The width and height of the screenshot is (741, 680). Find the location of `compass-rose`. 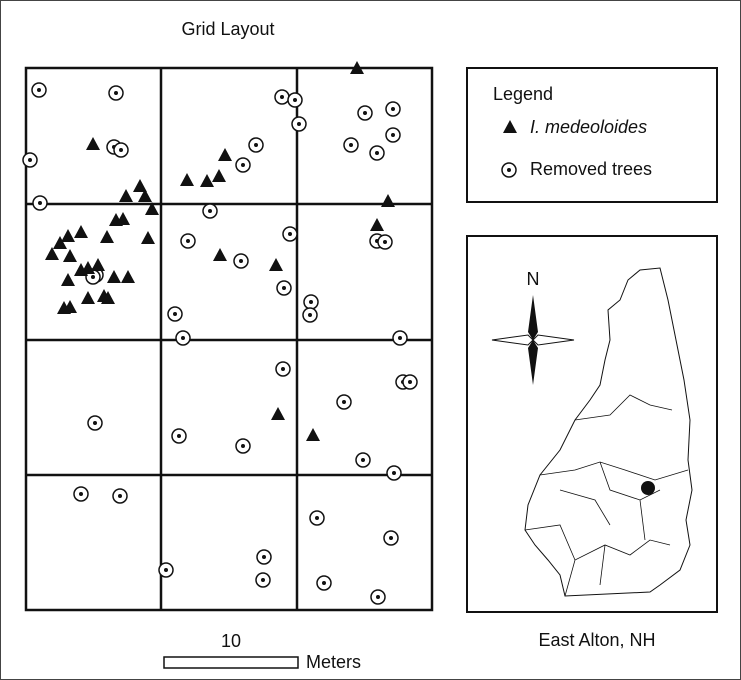

compass-rose is located at coordinates (533, 340).